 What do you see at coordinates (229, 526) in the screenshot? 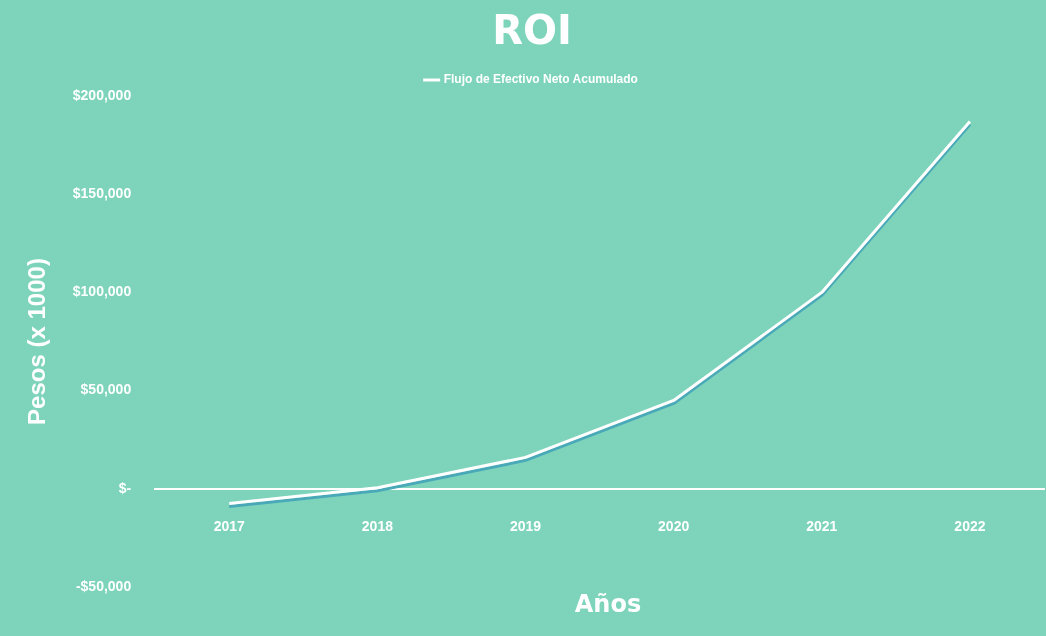
I see `x-tick-label: 2017` at bounding box center [229, 526].